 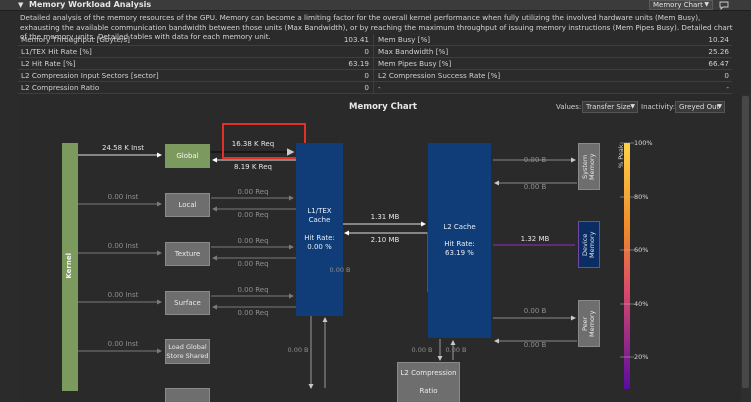 I want to click on metric-label: Memory Throughput [Gbyte/s], so click(x=75, y=39).